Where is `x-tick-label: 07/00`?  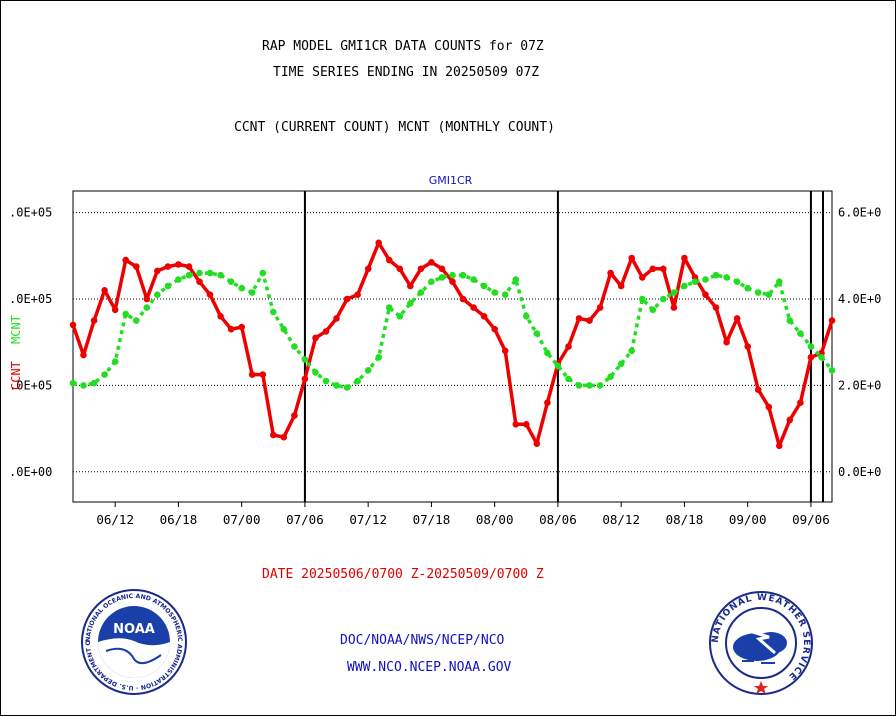
x-tick-label: 07/00 is located at coordinates (242, 519).